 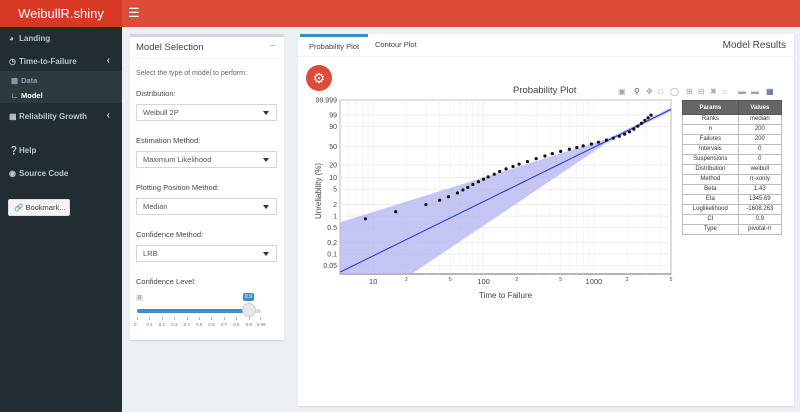 What do you see at coordinates (61, 95) in the screenshot?
I see `sidebar-subitem-model: ∟ Model` at bounding box center [61, 95].